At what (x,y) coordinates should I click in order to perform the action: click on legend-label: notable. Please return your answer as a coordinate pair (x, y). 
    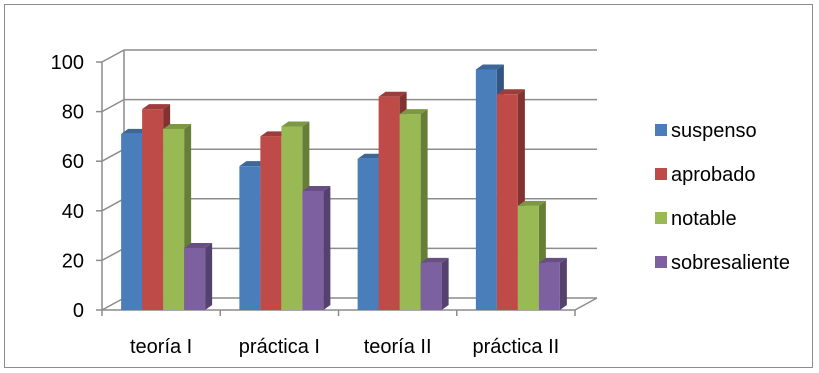
    Looking at the image, I should click on (704, 219).